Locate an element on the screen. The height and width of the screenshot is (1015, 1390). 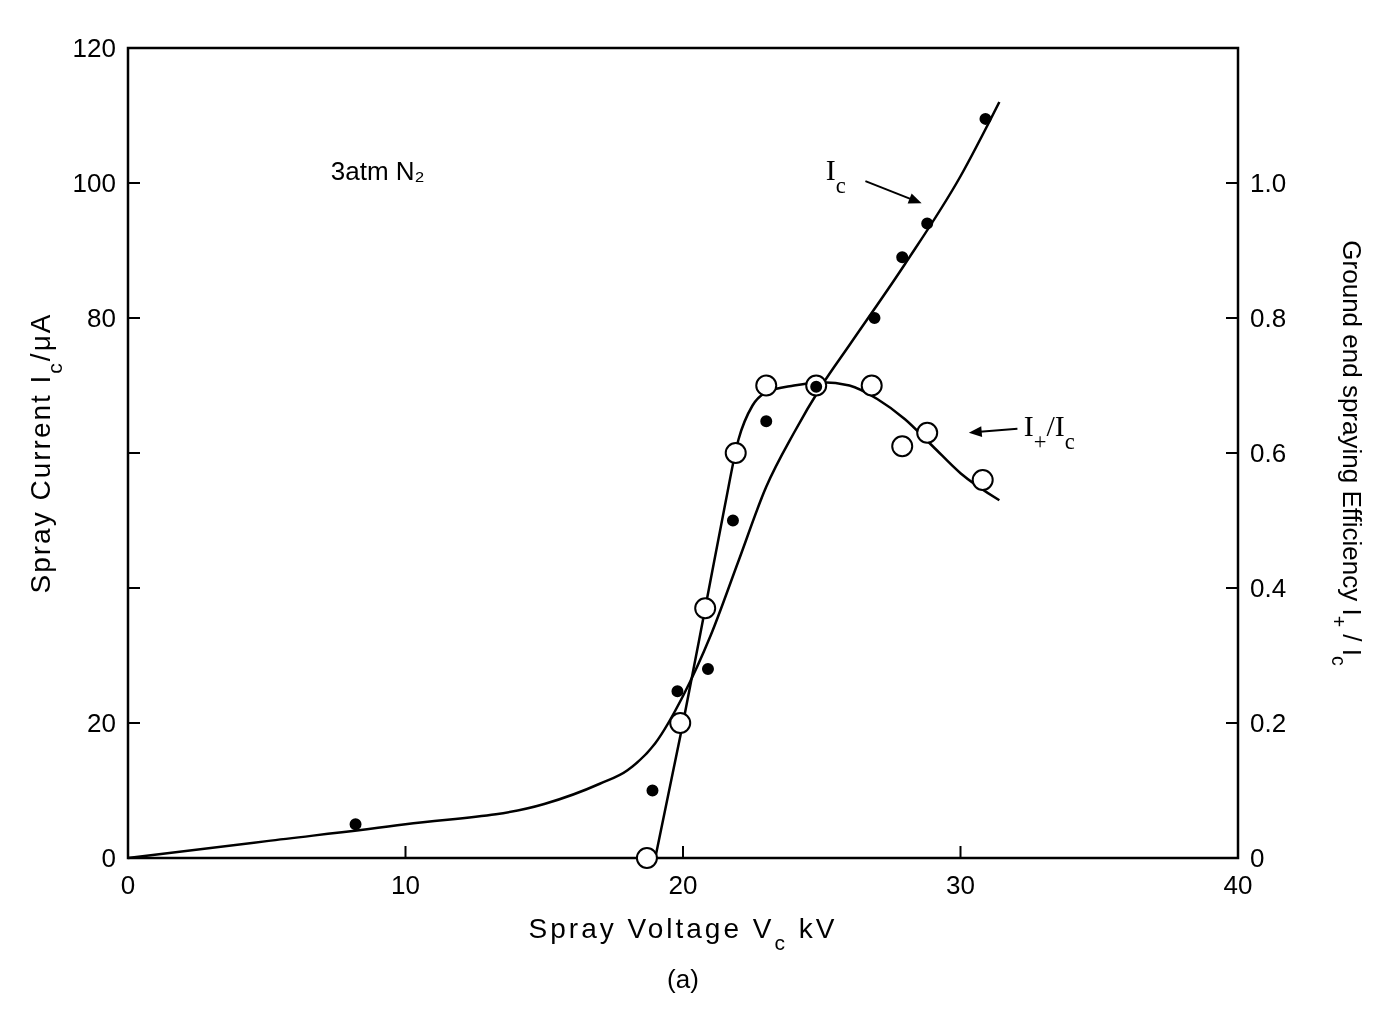
y2-tick-label: 0.6 is located at coordinates (1268, 453).